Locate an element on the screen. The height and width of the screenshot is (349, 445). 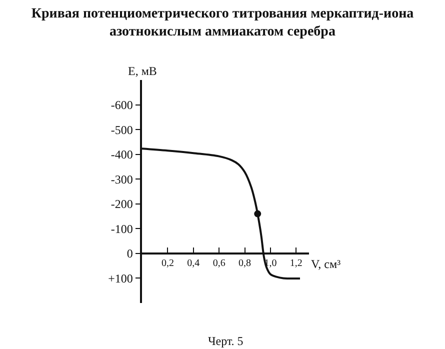
text: Черт. 5 is located at coordinates (226, 341).